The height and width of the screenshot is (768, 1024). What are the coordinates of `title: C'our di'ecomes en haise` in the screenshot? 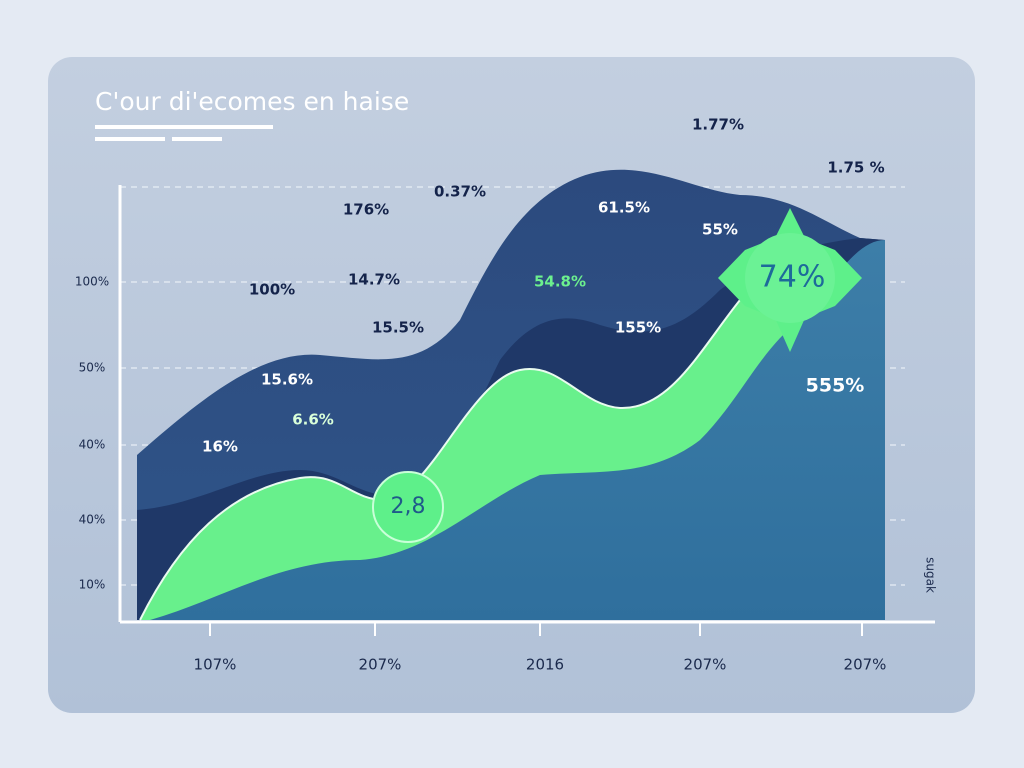 It's located at (252, 101).